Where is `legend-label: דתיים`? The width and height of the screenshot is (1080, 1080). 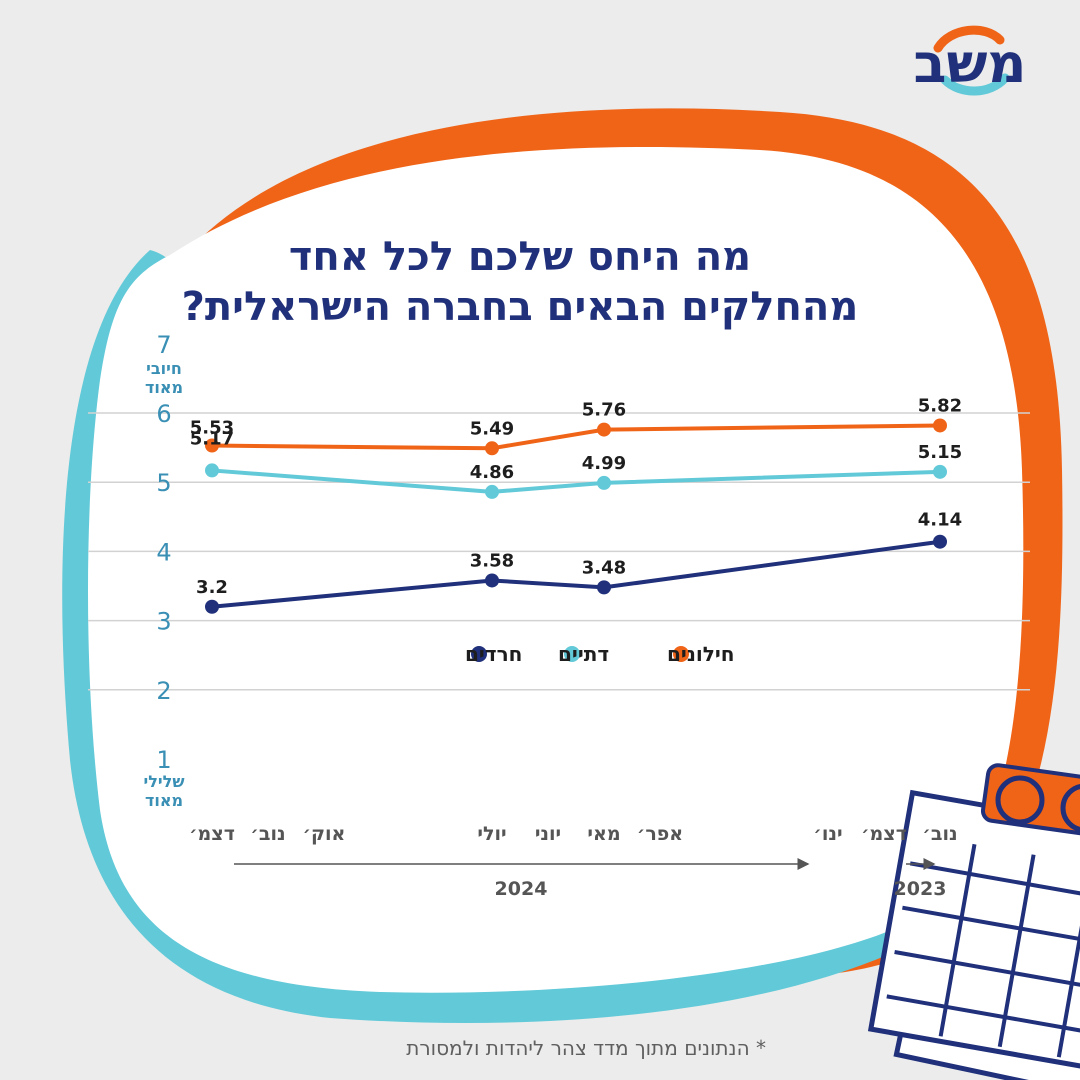
legend-label: דתיים is located at coordinates (583, 654).